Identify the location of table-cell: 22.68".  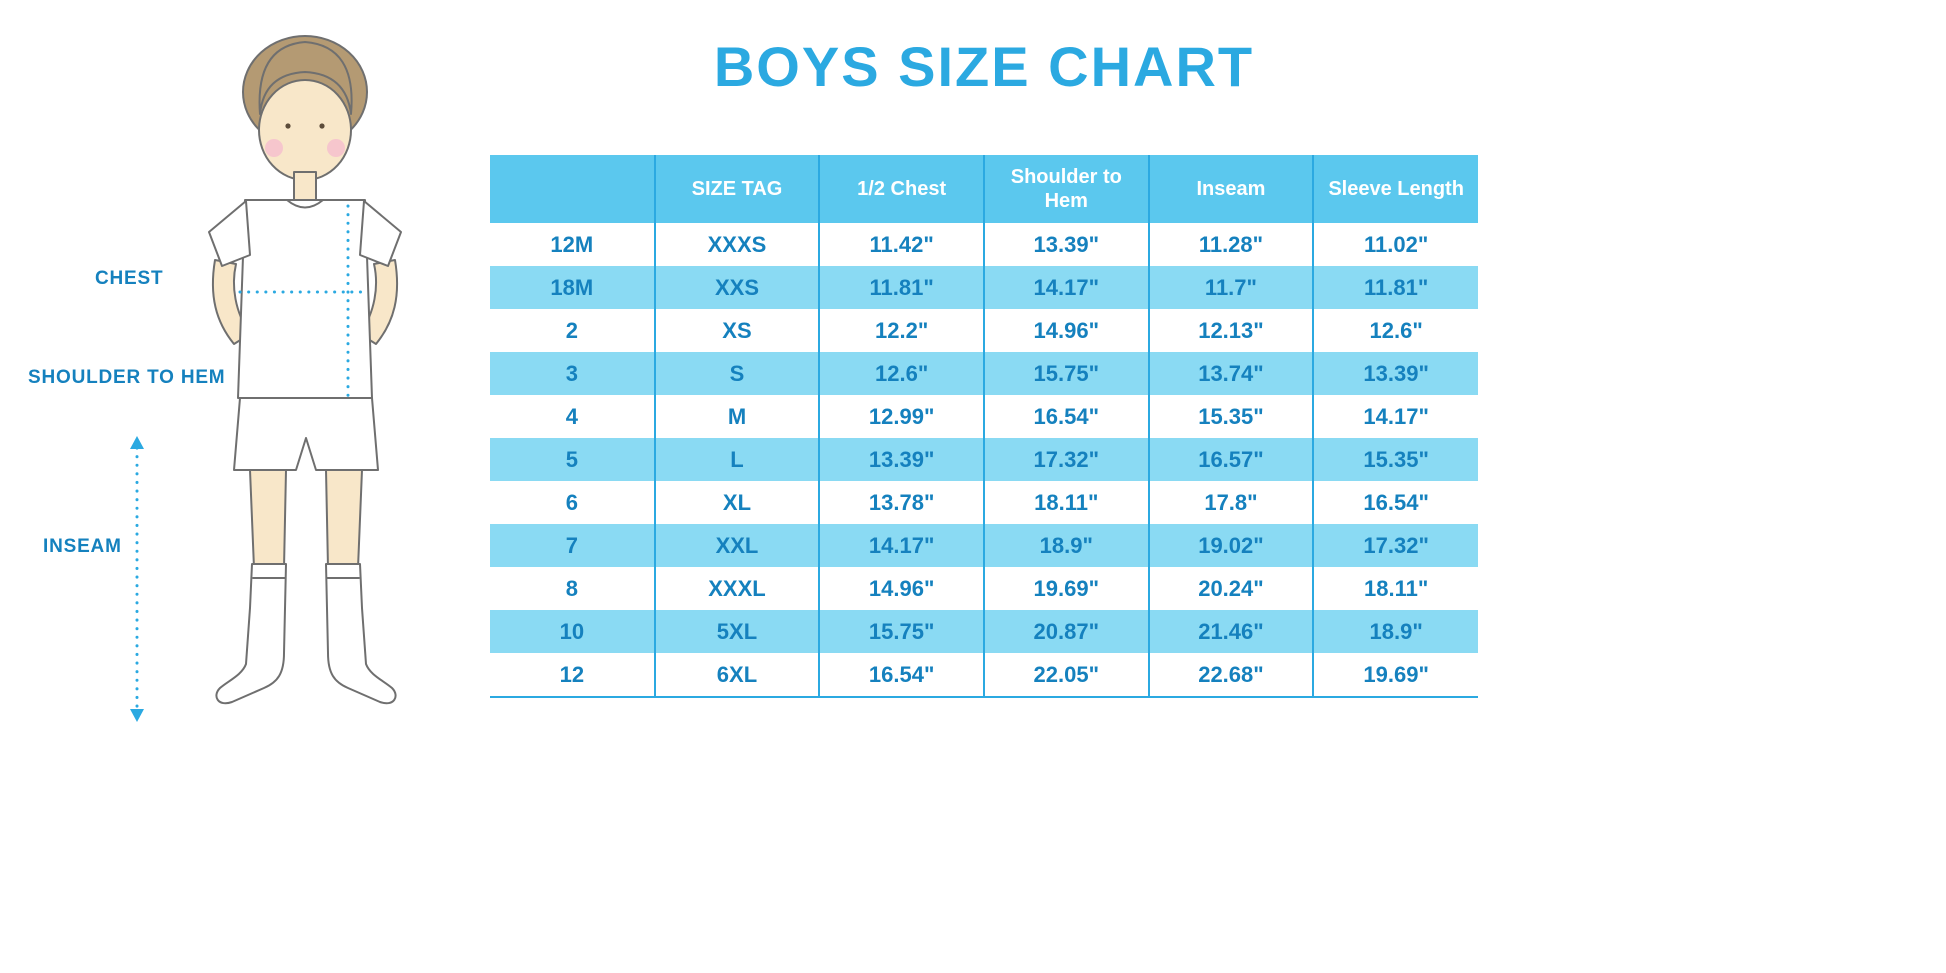
(1230, 675).